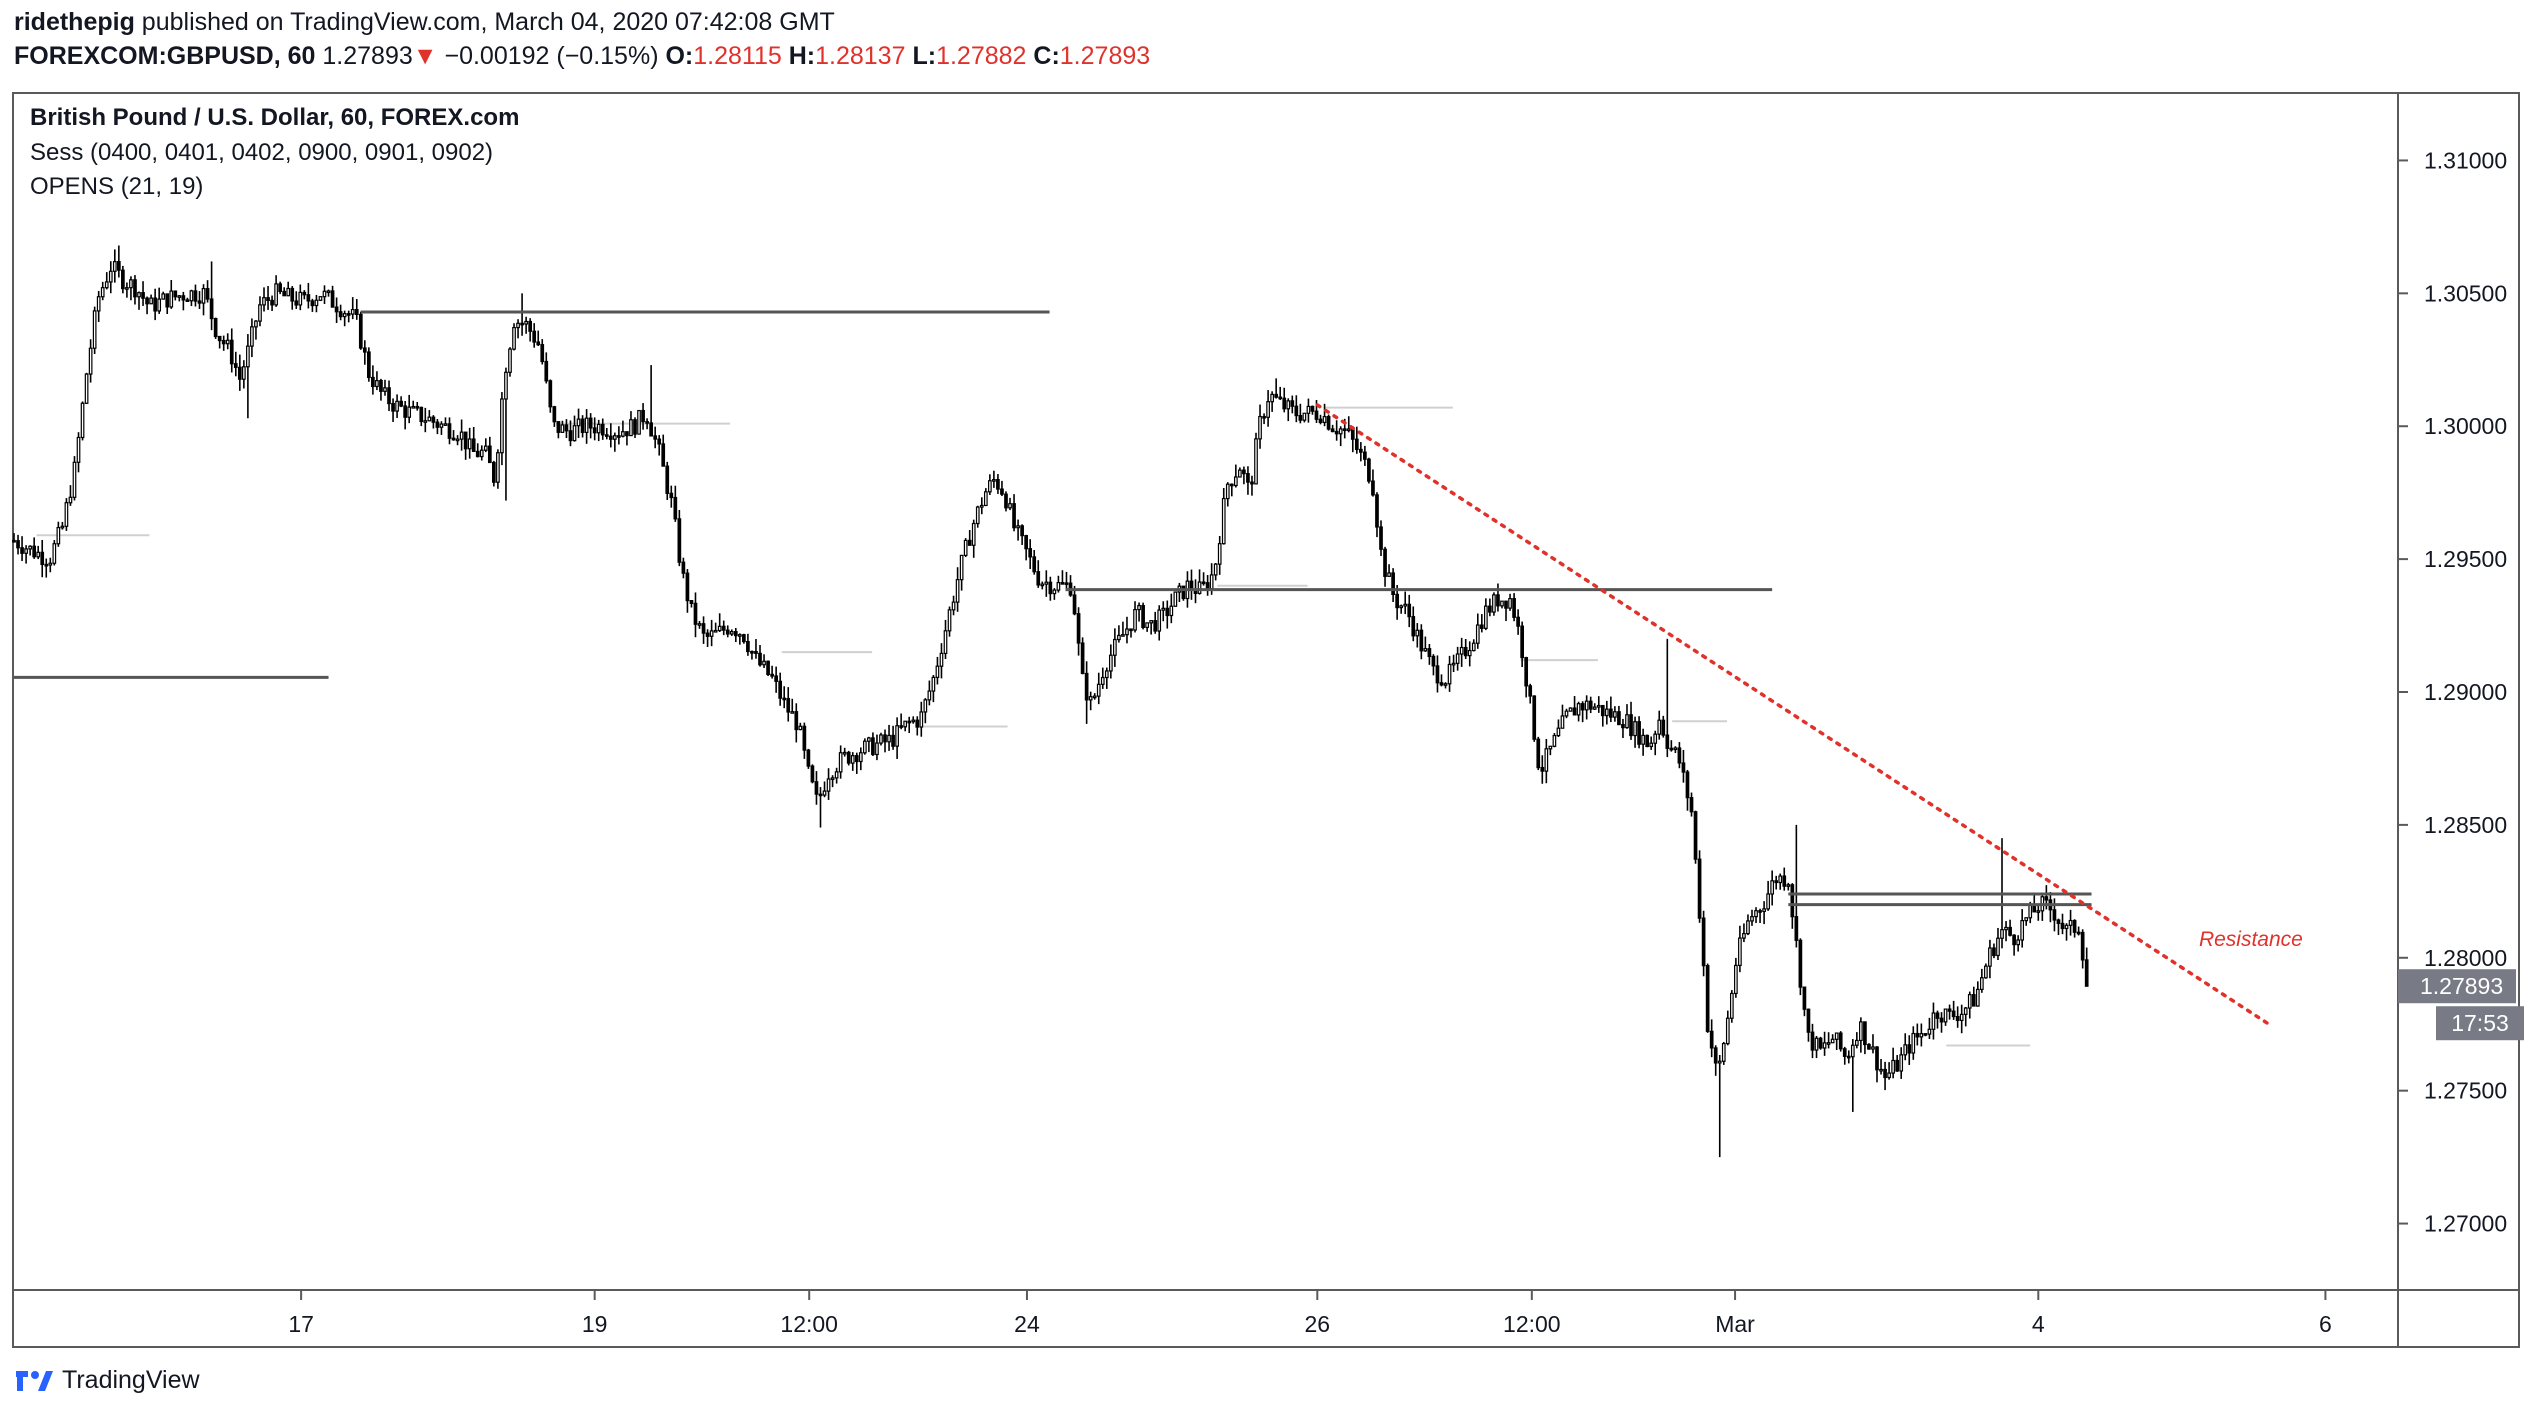  What do you see at coordinates (2480, 1023) in the screenshot?
I see `countdown-tag` at bounding box center [2480, 1023].